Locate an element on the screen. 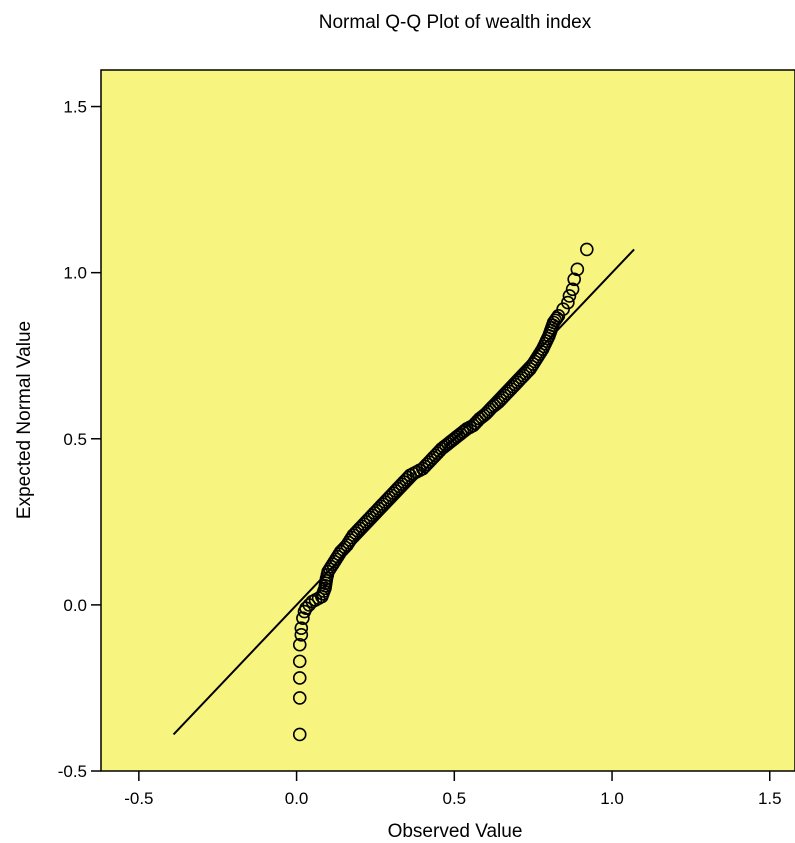 Image resolution: width=795 pixels, height=843 pixels. x-axis: -0.5 0.0 0.5 1.0 1.5 is located at coordinates (453, 789).